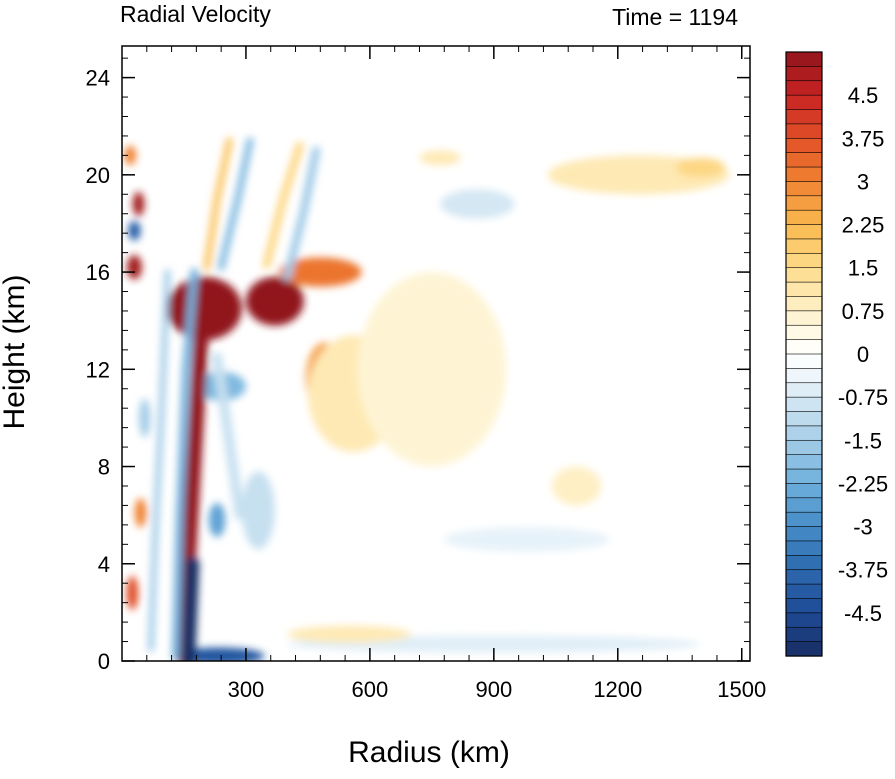 The height and width of the screenshot is (779, 895). What do you see at coordinates (15, 351) in the screenshot?
I see `y-axis-label: Height (km)` at bounding box center [15, 351].